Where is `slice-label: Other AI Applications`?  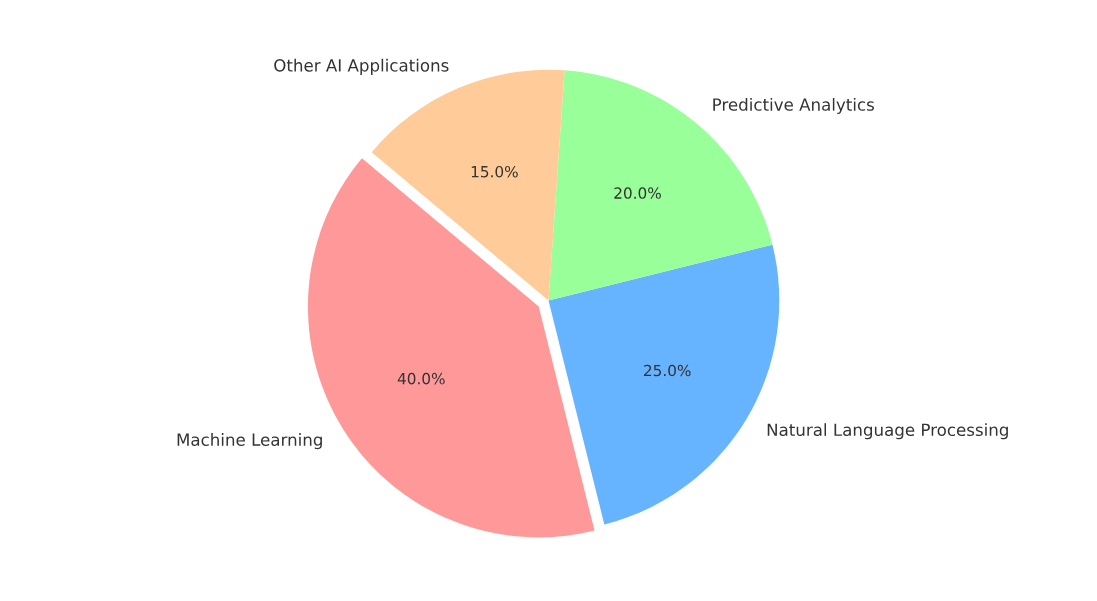
slice-label: Other AI Applications is located at coordinates (361, 66).